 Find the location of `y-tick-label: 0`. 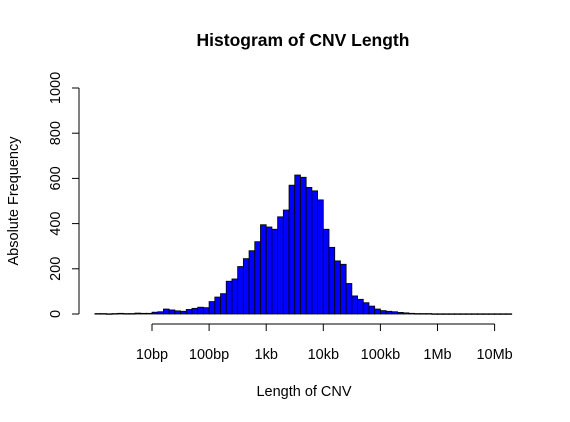

y-tick-label: 0 is located at coordinates (56, 314).